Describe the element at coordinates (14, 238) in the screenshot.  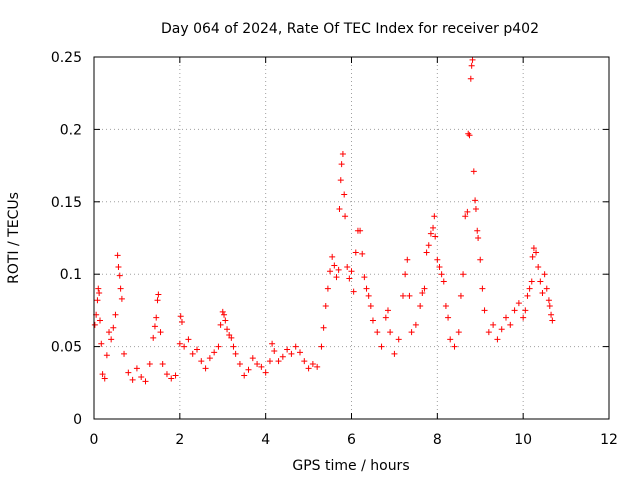
I see `y-axis-label: ROTI / TECUs` at that location.